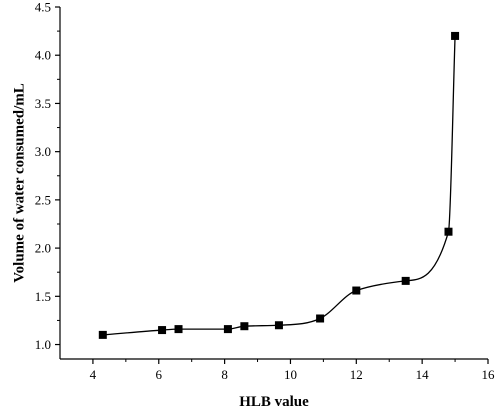 The width and height of the screenshot is (498, 411). I want to click on x-axis-ticks: 4 6 8 10 12 14 16, so click(292, 370).